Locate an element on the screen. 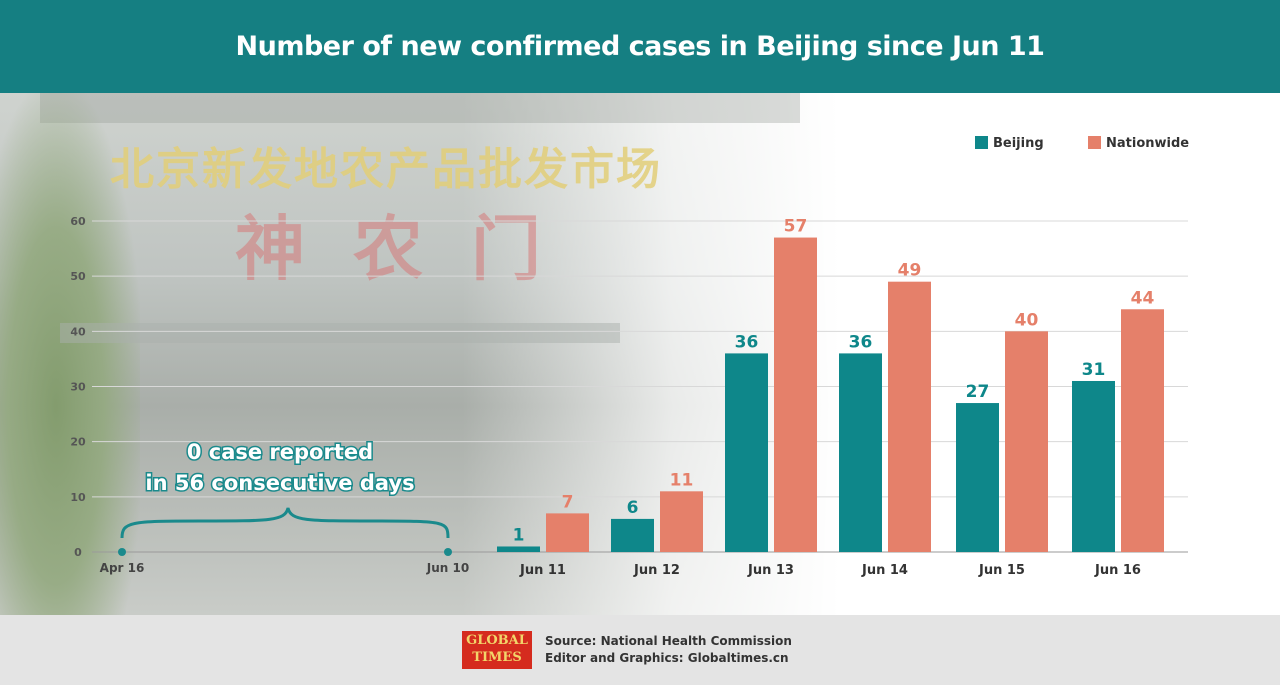 The width and height of the screenshot is (1280, 685). data-label-beijing: 1 is located at coordinates (519, 535).